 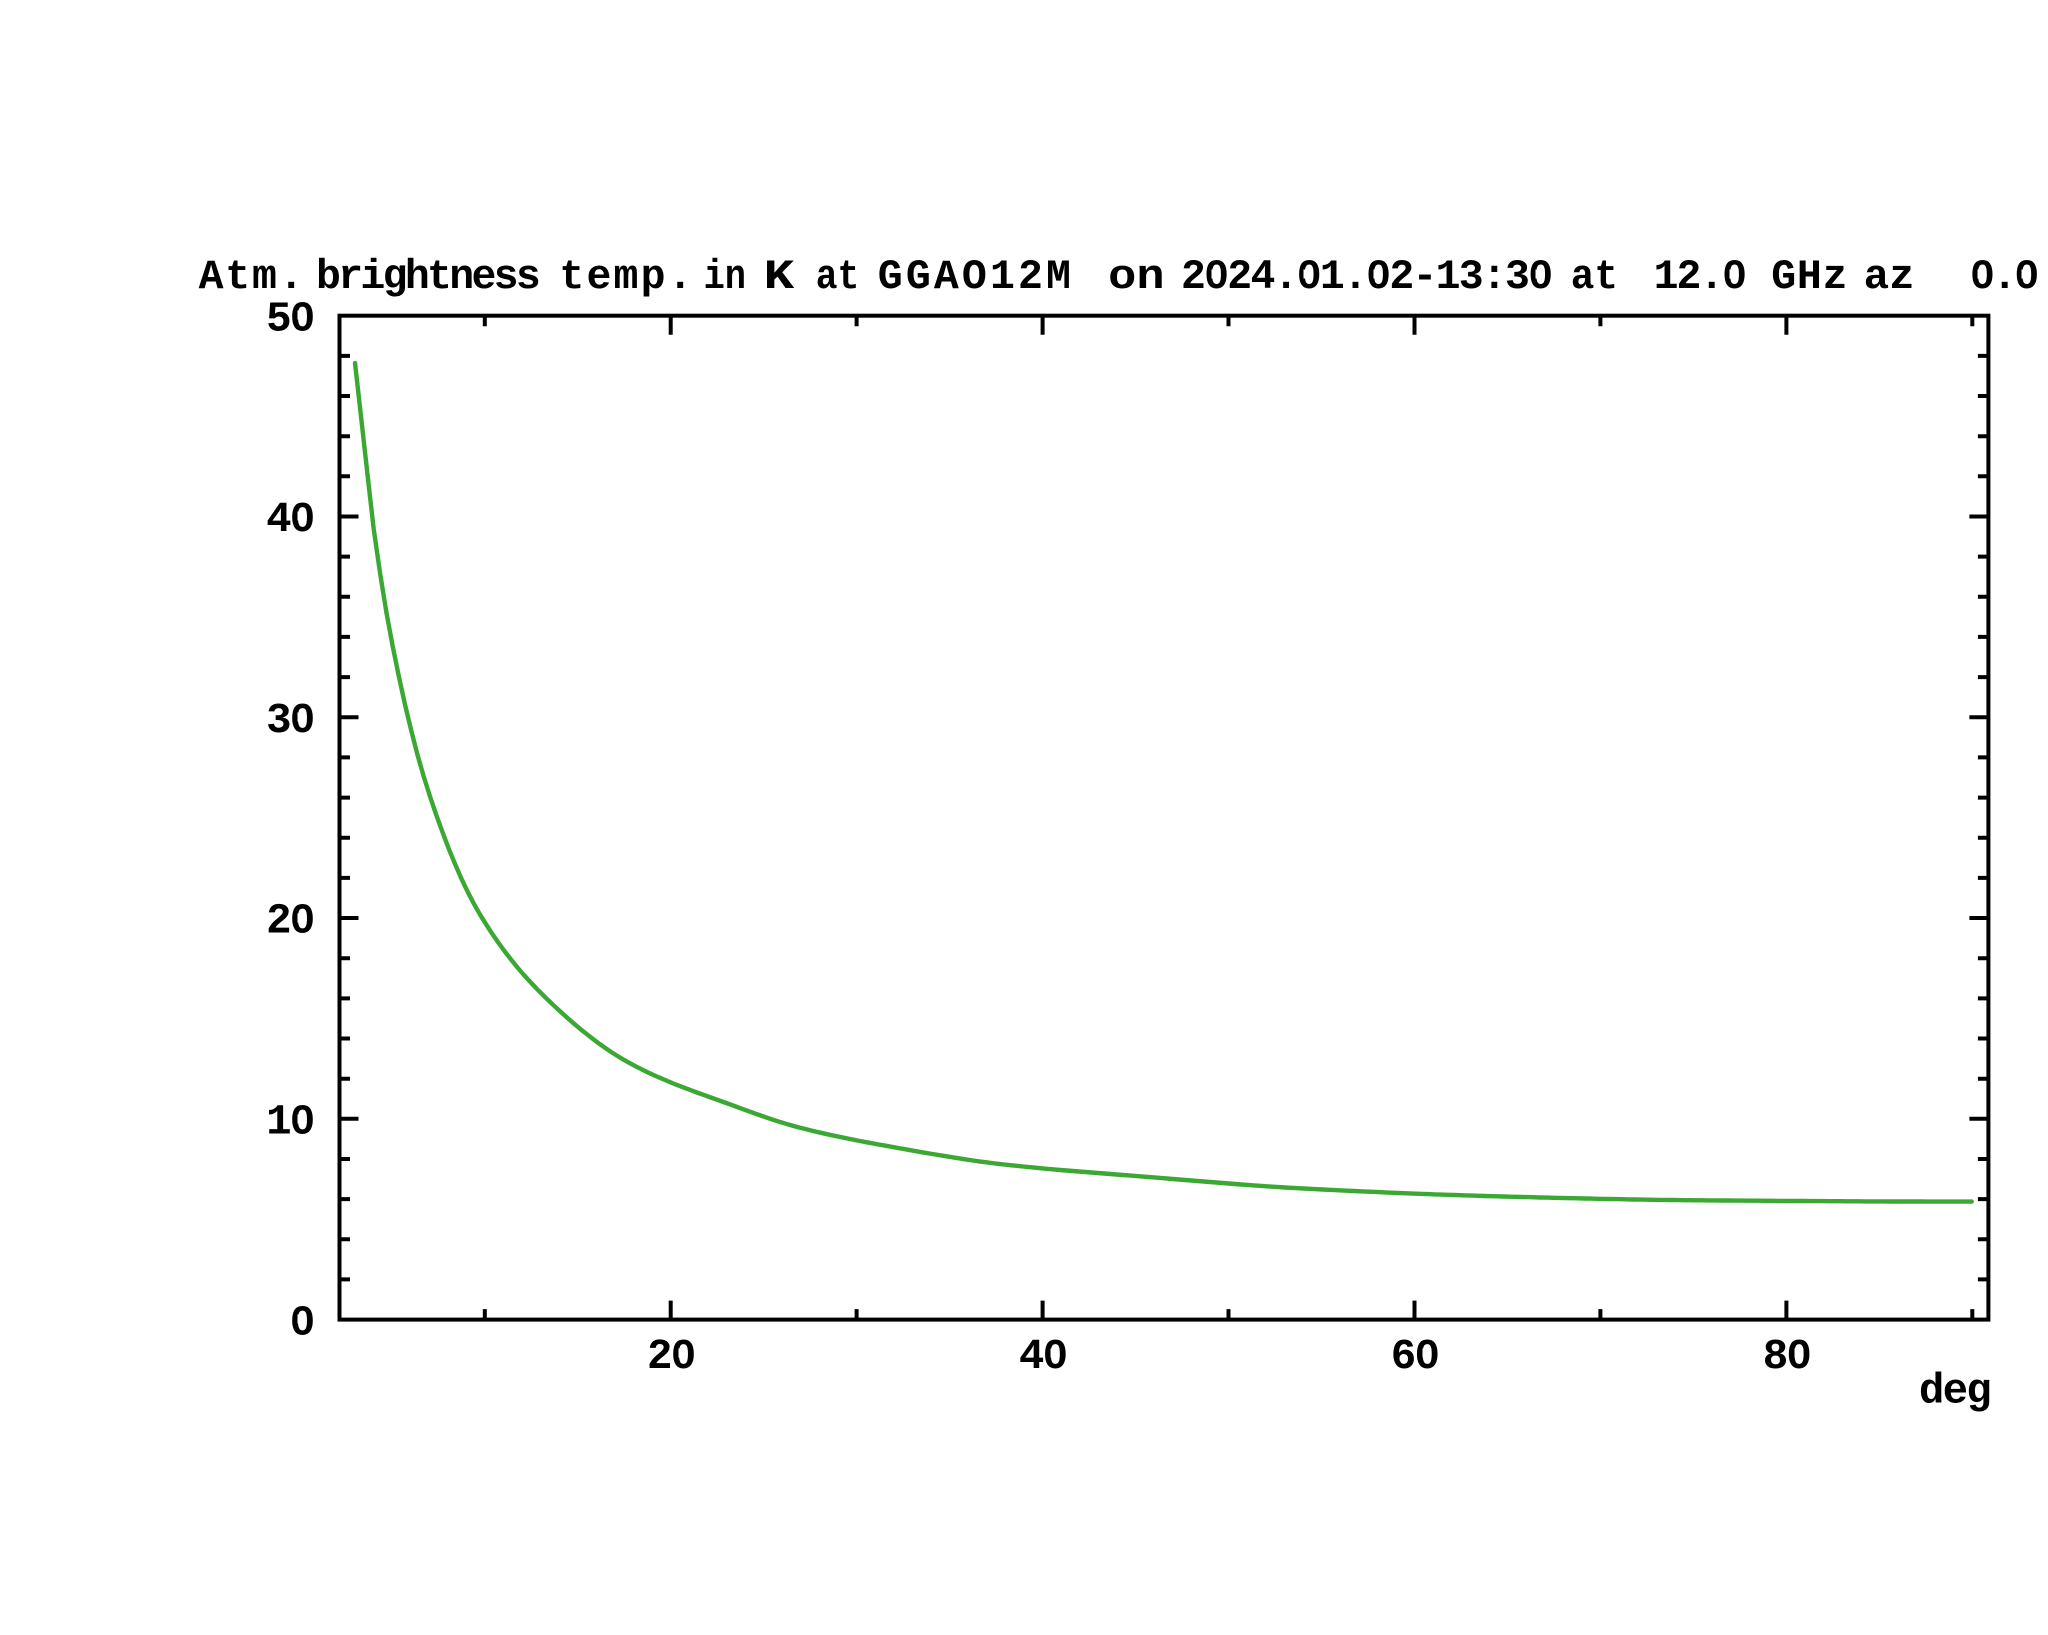 What do you see at coordinates (1415, 1357) in the screenshot?
I see `svg-text: 60` at bounding box center [1415, 1357].